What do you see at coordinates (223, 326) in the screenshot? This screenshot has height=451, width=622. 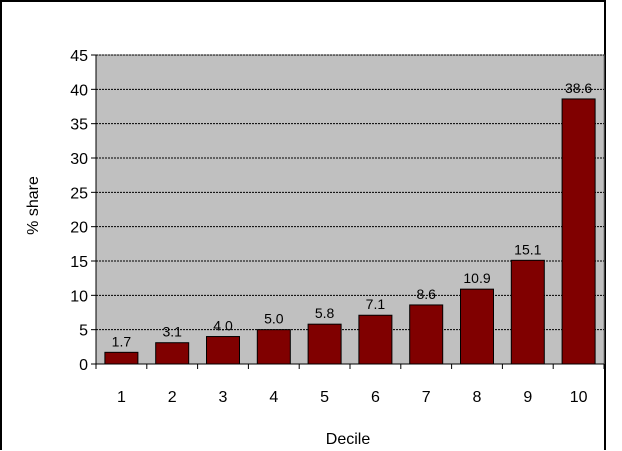 I see `data-label: 4.0` at bounding box center [223, 326].